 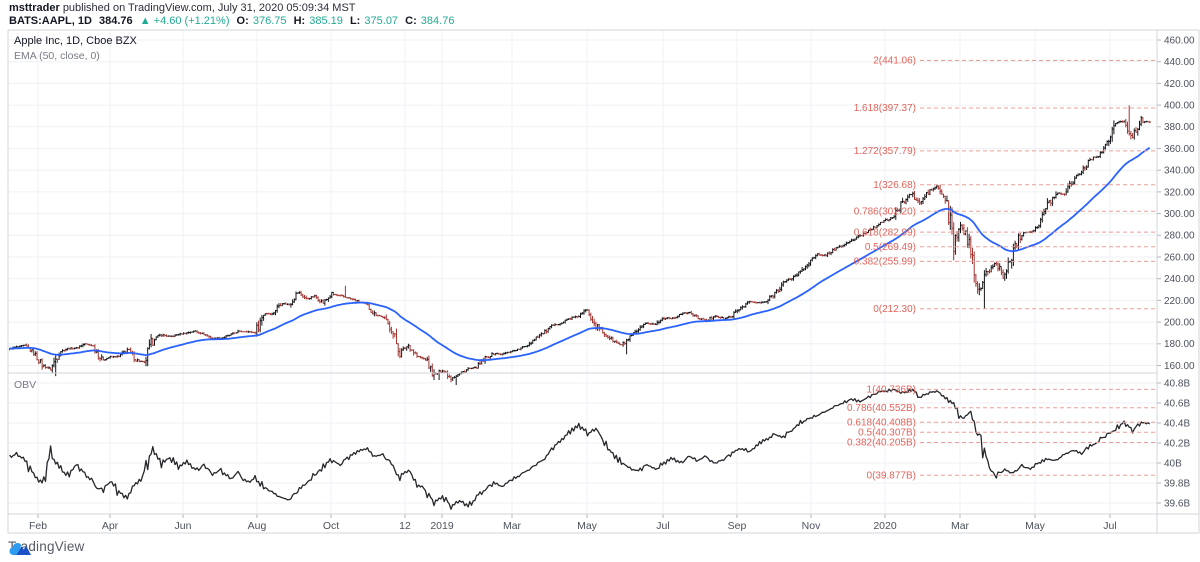 What do you see at coordinates (442, 526) in the screenshot?
I see `time-tick-label: 2019` at bounding box center [442, 526].